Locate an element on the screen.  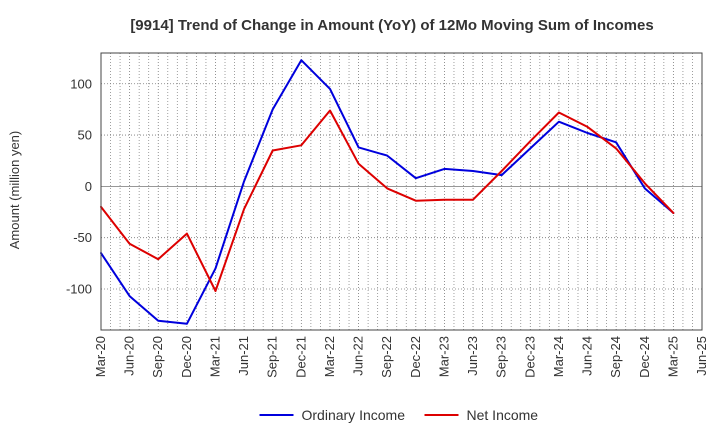
legend: Ordinary Income Net Income is located at coordinates (399, 415).